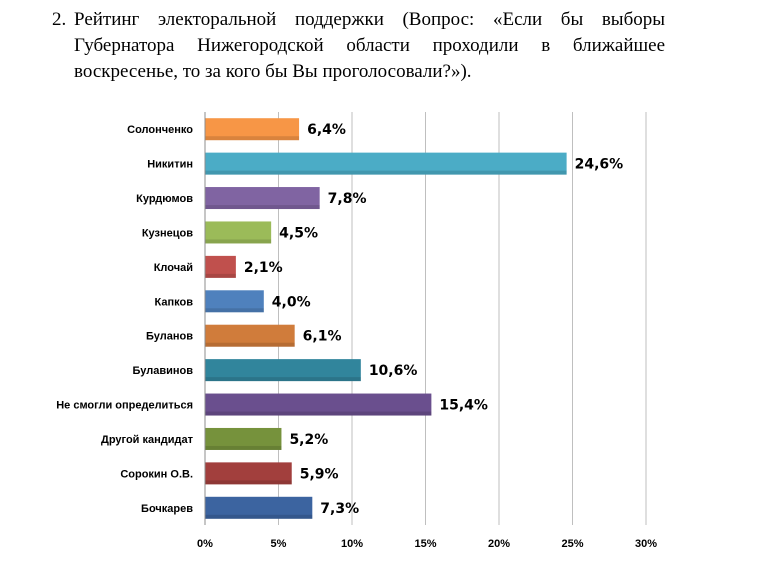  Describe the element at coordinates (173, 268) in the screenshot. I see `category-label: Клочай` at that location.